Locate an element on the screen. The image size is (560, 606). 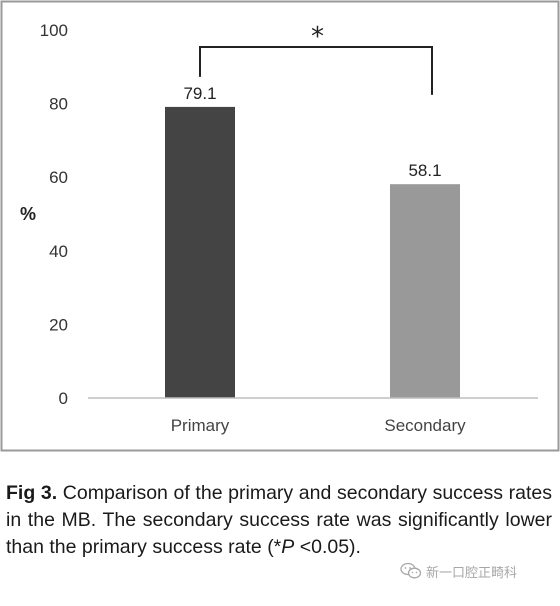
bar-secondary is located at coordinates (425, 291).